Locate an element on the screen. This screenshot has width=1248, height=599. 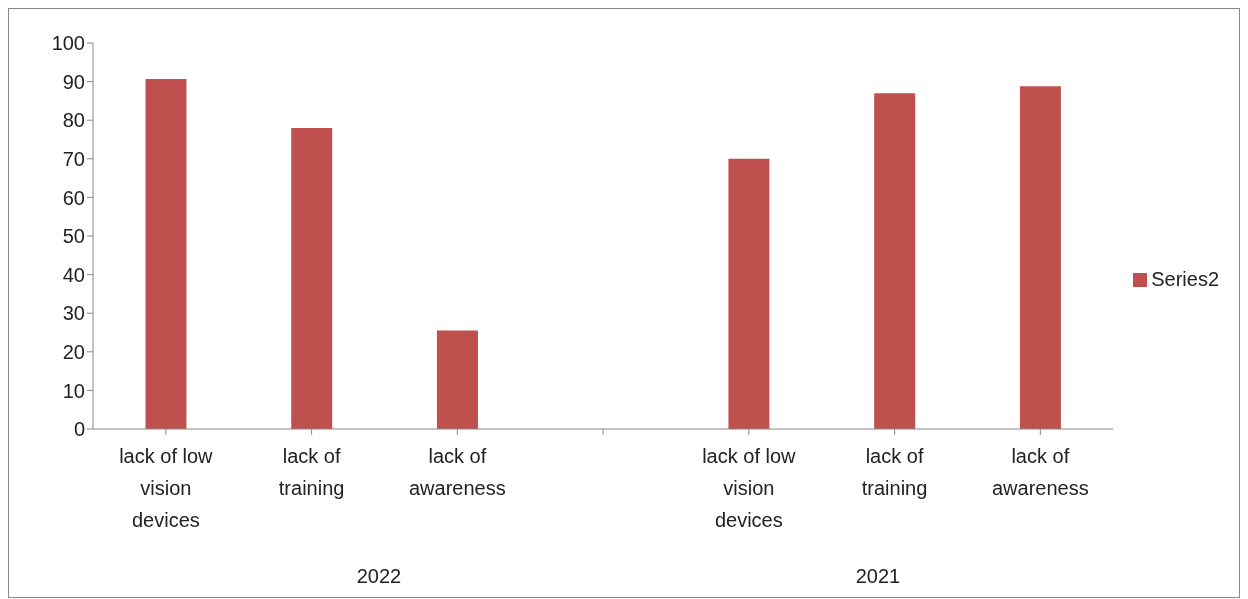
y-tick-label: 90 is located at coordinates (73, 81).